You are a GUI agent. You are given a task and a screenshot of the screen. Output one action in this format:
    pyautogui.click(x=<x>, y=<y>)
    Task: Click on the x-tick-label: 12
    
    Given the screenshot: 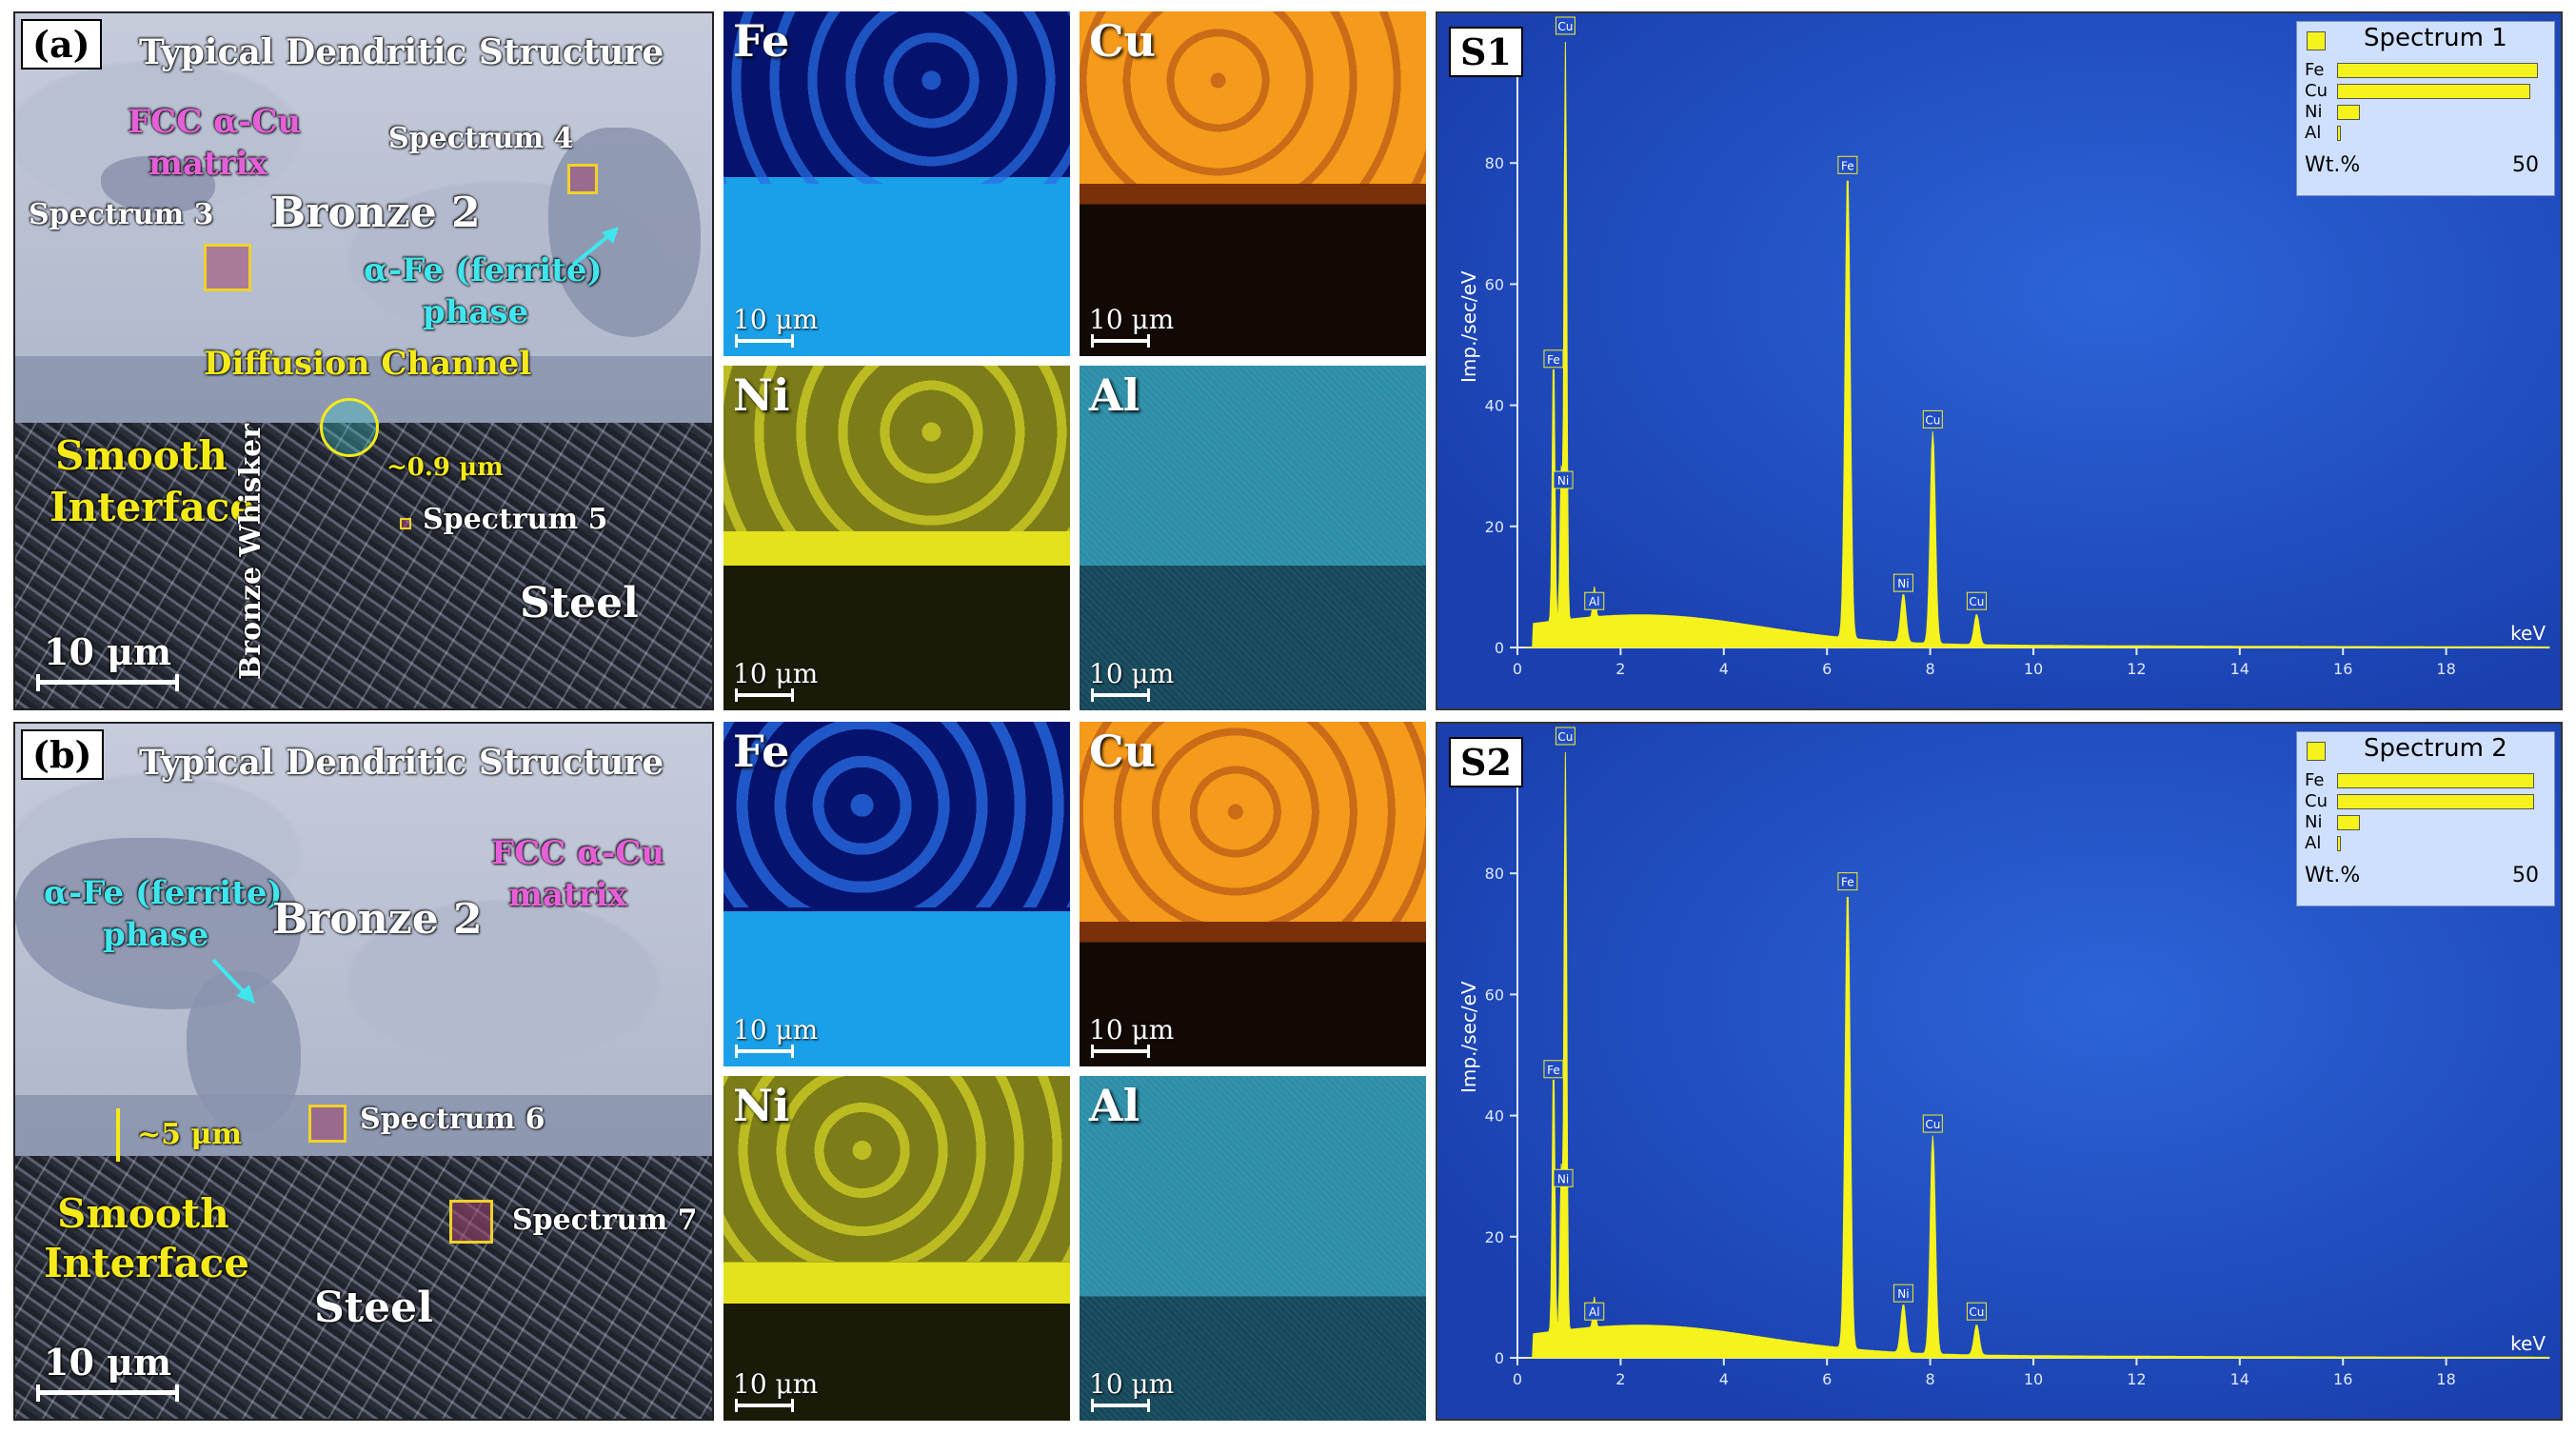 What is the action you would take?
    pyautogui.click(x=2136, y=669)
    